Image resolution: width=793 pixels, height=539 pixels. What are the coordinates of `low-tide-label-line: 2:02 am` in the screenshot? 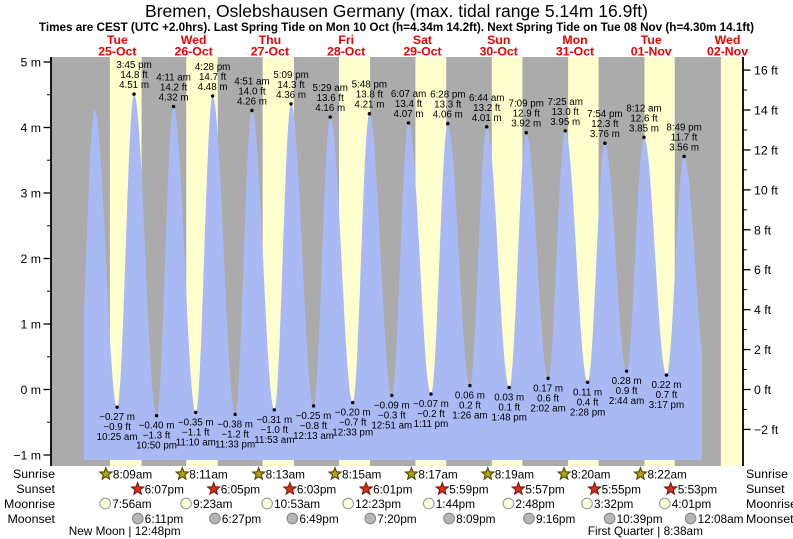 It's located at (547, 408).